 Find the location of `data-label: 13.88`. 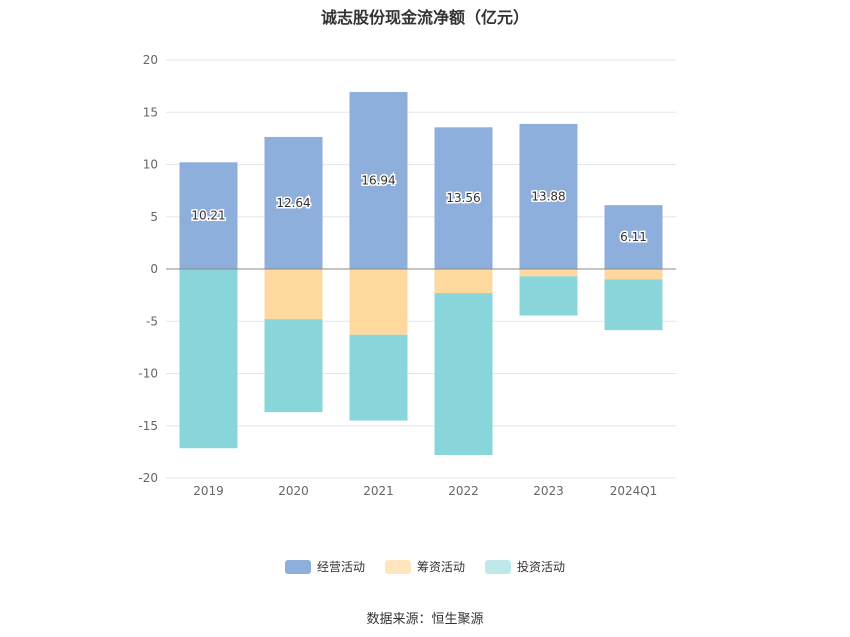

data-label: 13.88 is located at coordinates (548, 196).